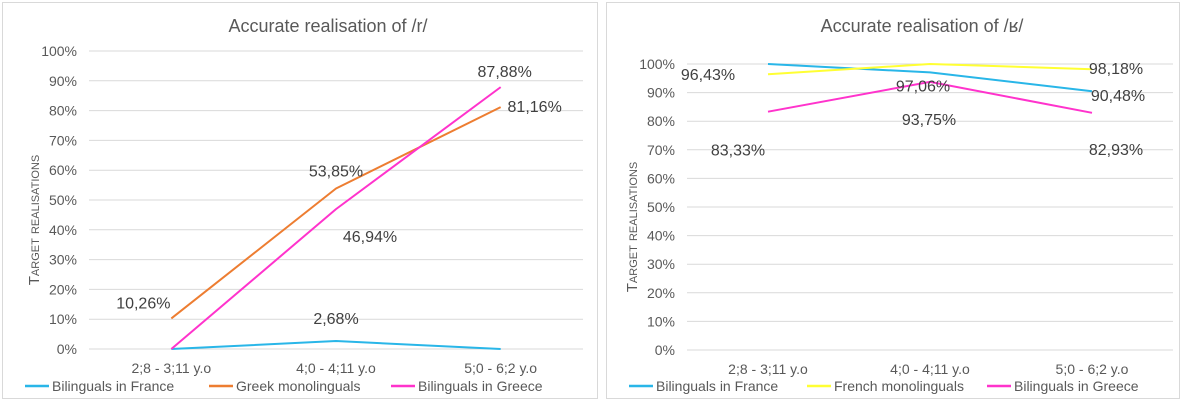 This screenshot has height=403, width=1182. Describe the element at coordinates (336, 172) in the screenshot. I see `data-label: 53,85%` at that location.